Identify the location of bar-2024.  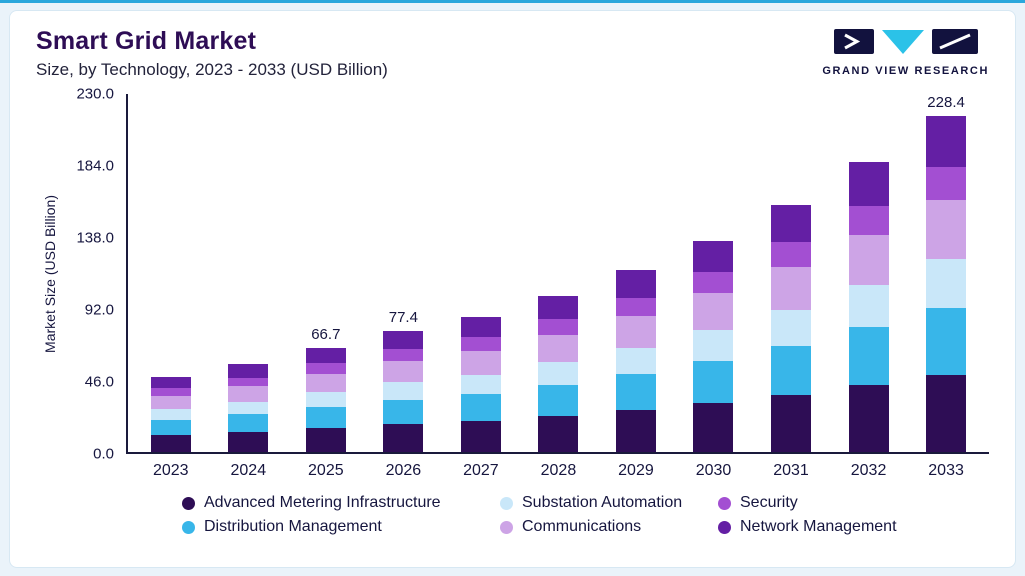
(248, 273).